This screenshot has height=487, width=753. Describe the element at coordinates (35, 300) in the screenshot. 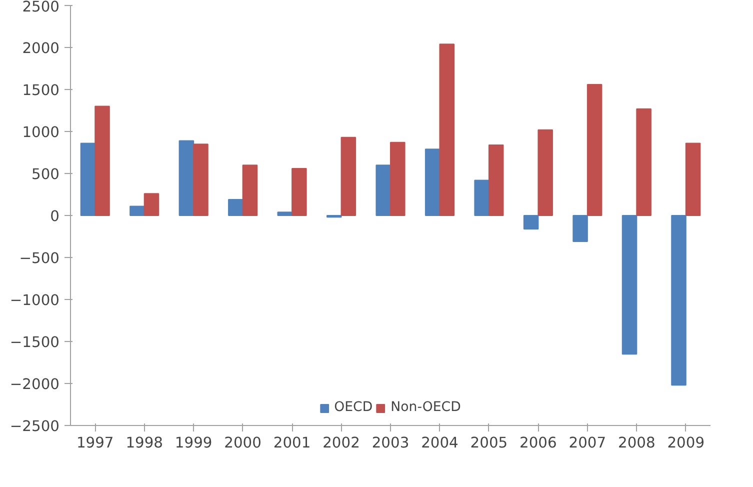

I see `y-tick-label: −1000` at that location.